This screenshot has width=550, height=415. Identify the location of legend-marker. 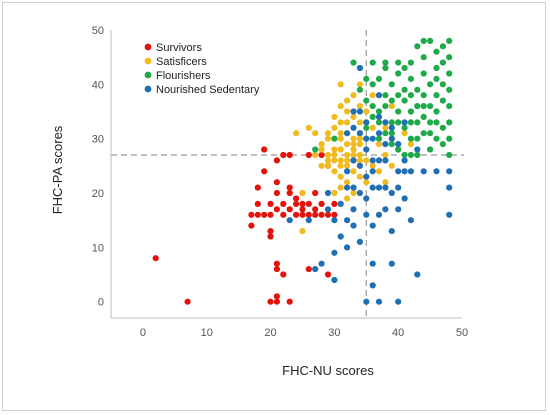
(148, 47).